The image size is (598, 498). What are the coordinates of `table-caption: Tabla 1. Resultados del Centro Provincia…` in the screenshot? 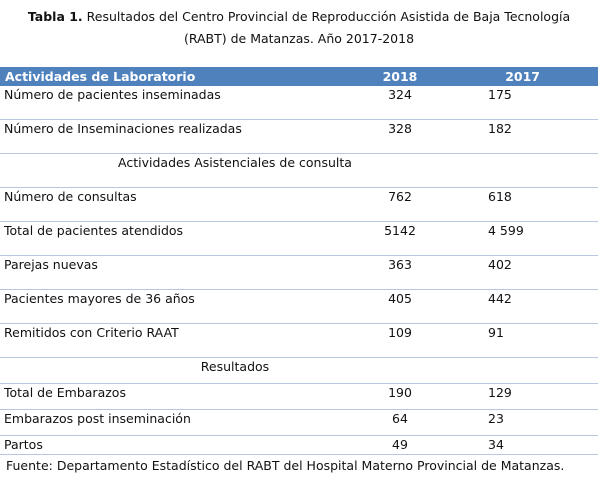 It's located at (299, 28).